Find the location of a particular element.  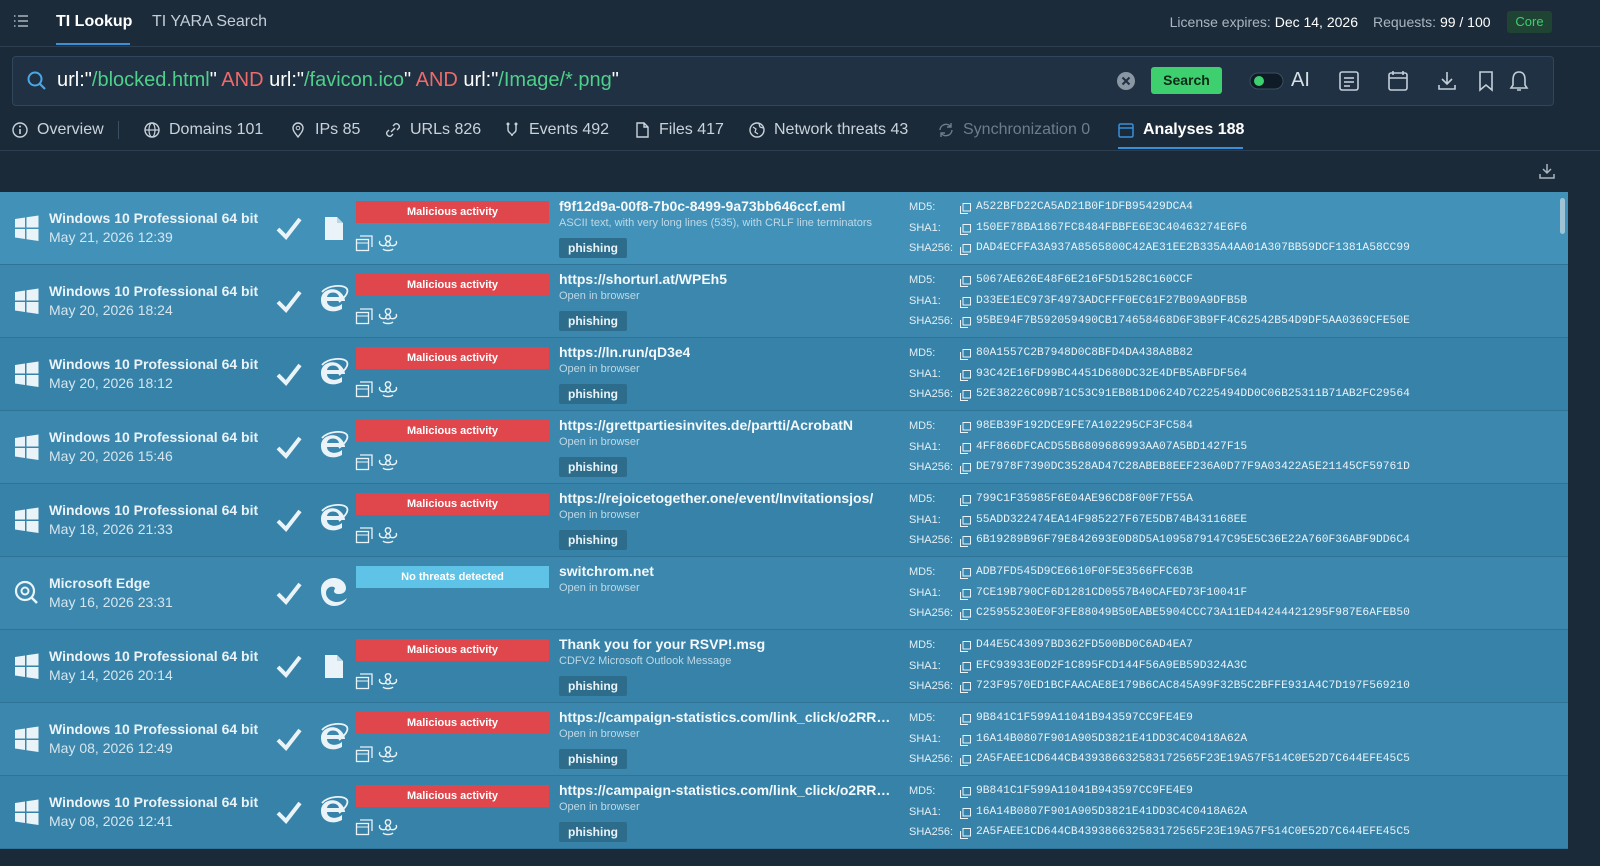

hash-label: MD5: is located at coordinates (922, 426).